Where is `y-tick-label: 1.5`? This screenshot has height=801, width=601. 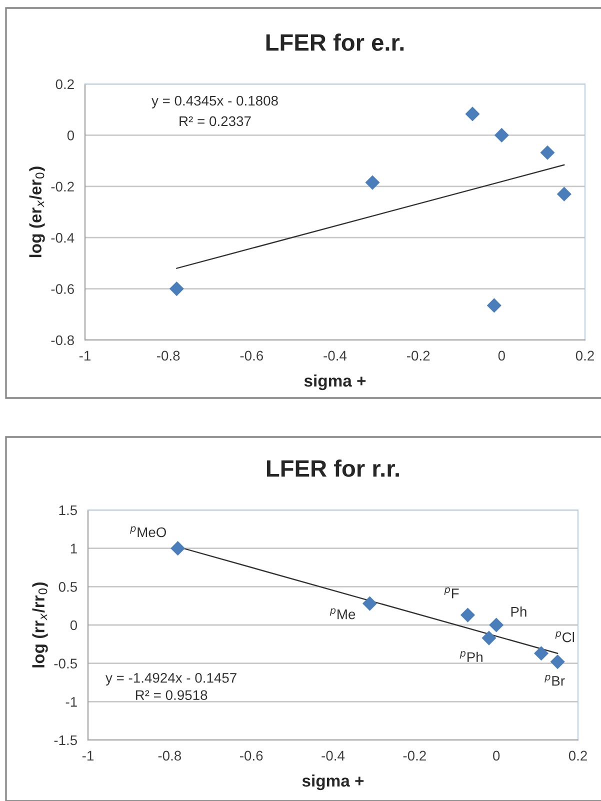 y-tick-label: 1.5 is located at coordinates (68, 510).